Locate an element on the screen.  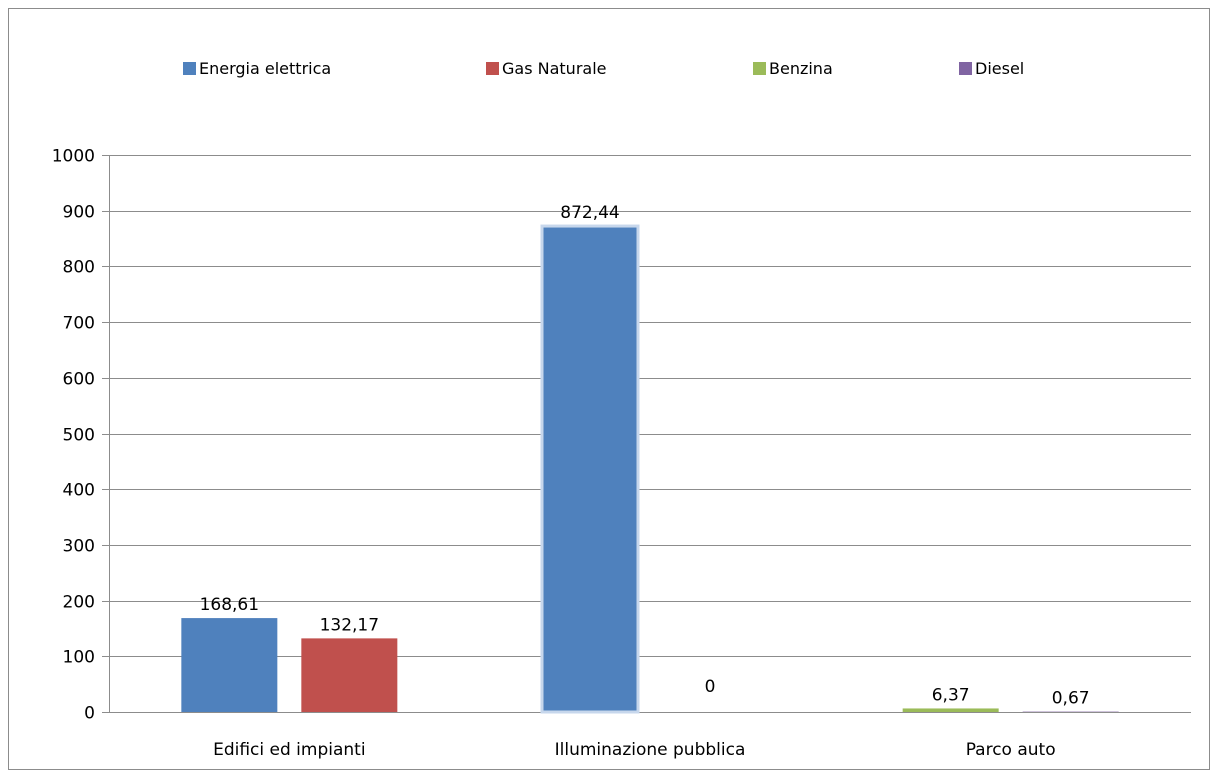
y-tick-label: 500 is located at coordinates (79, 436).